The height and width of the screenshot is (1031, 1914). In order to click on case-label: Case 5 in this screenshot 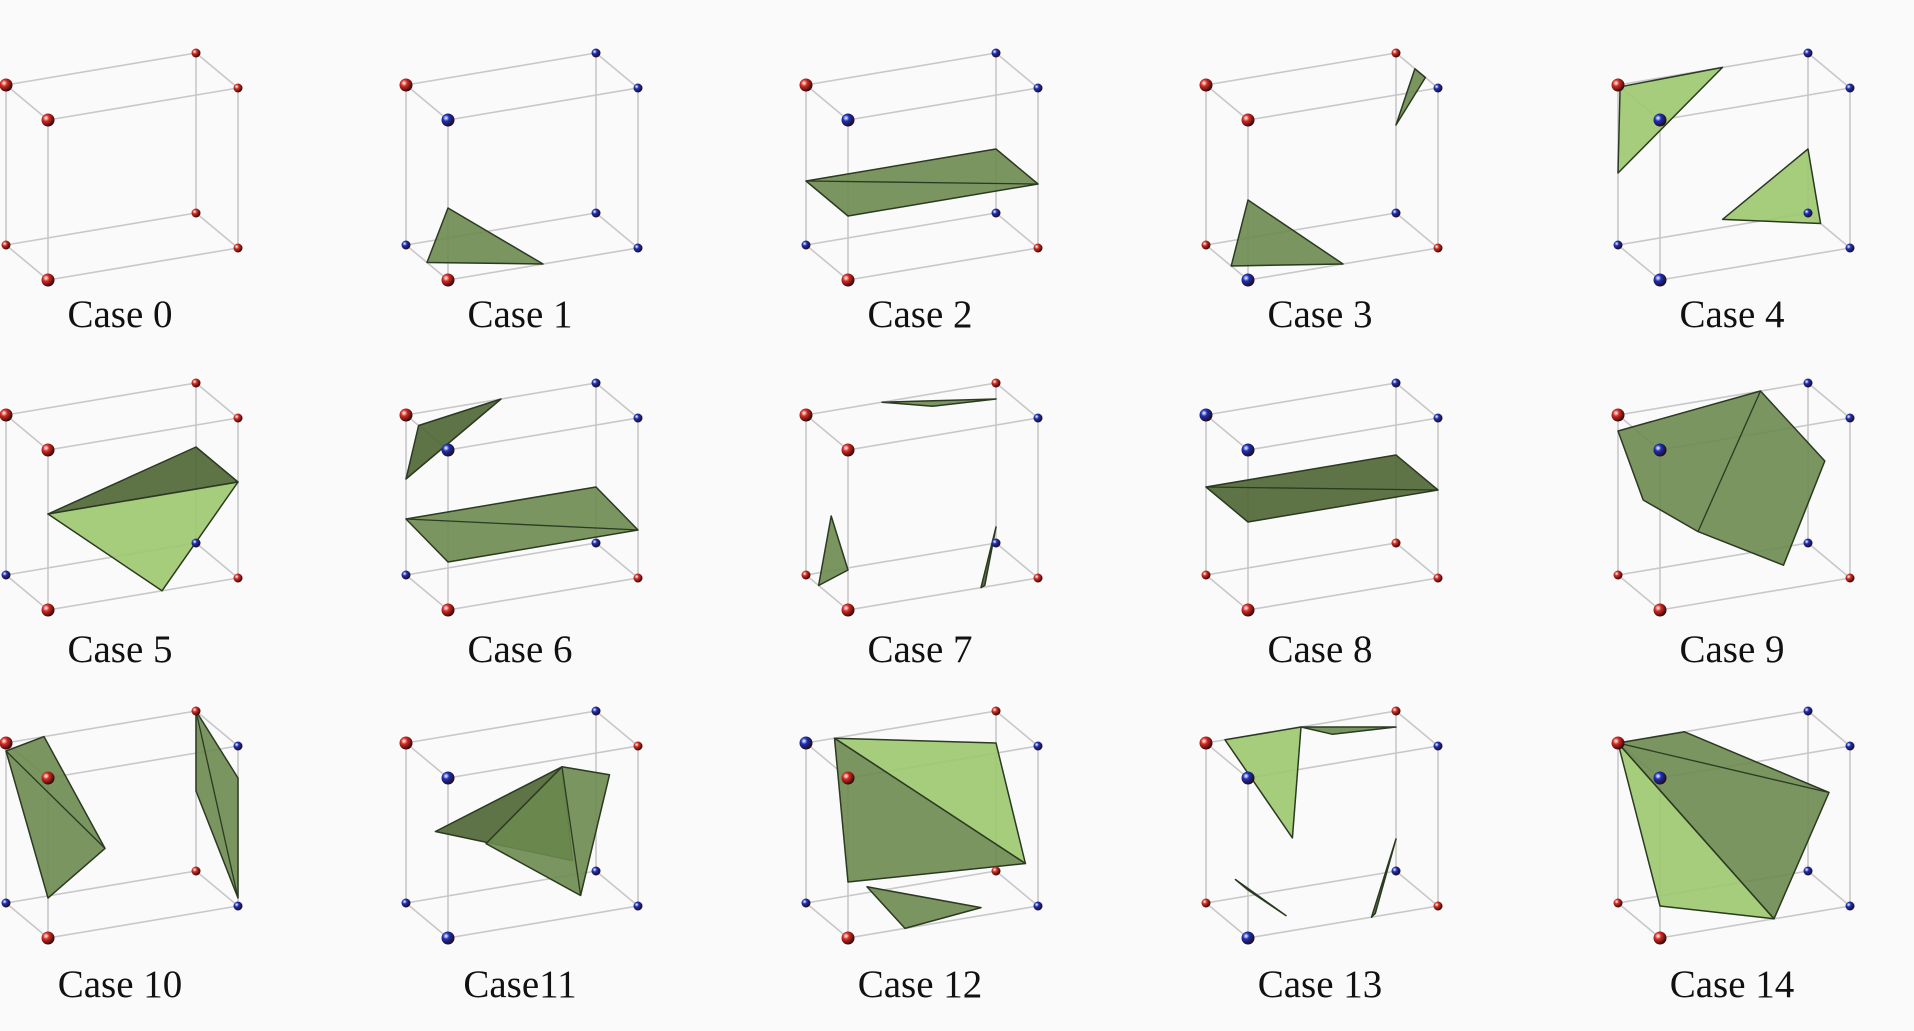, I will do `click(120, 649)`.